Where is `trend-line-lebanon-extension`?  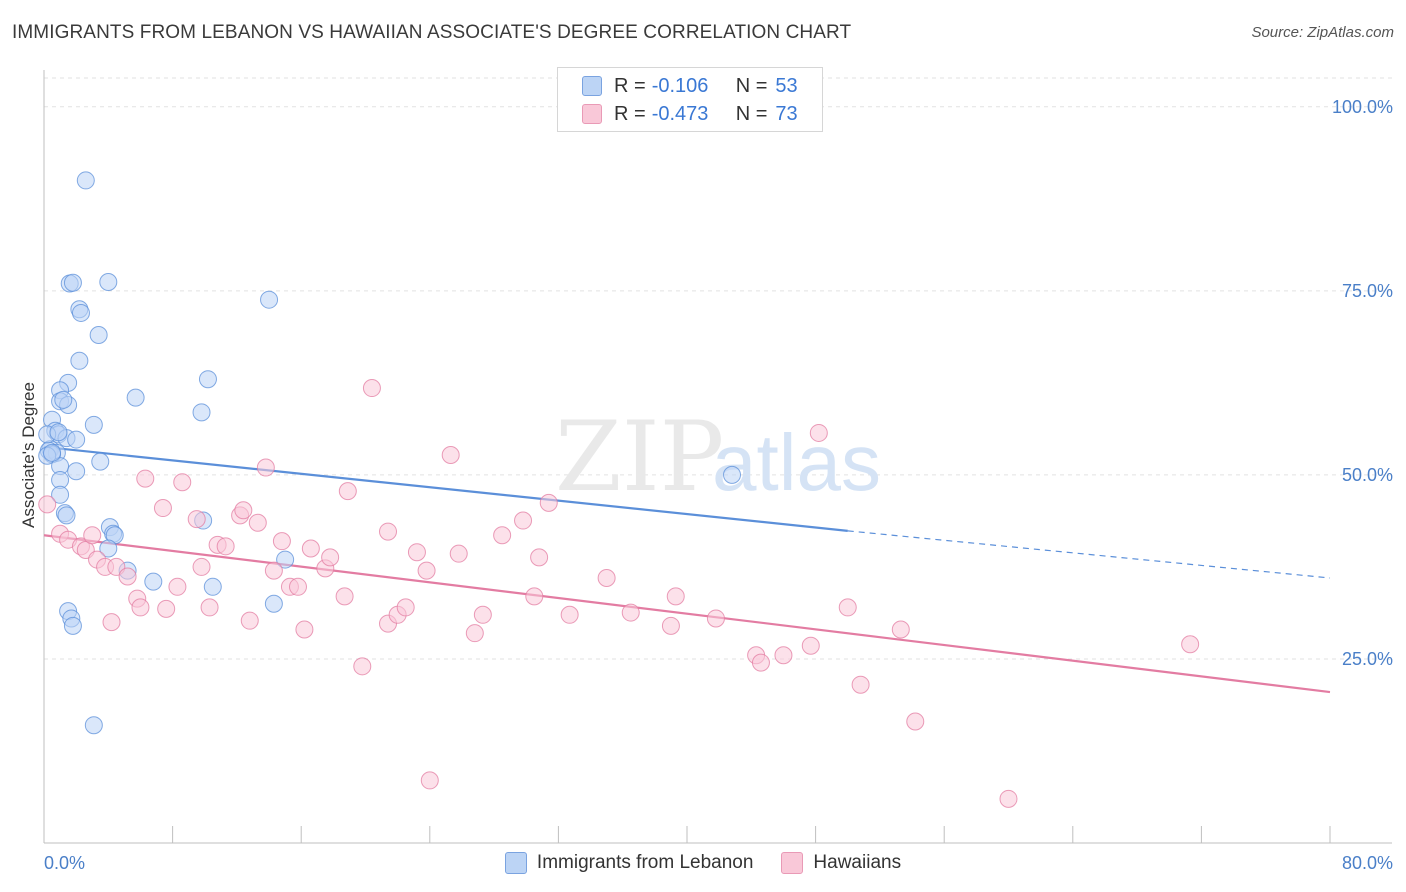
trend-line-lebanon-extension is located at coordinates (1089, 554).